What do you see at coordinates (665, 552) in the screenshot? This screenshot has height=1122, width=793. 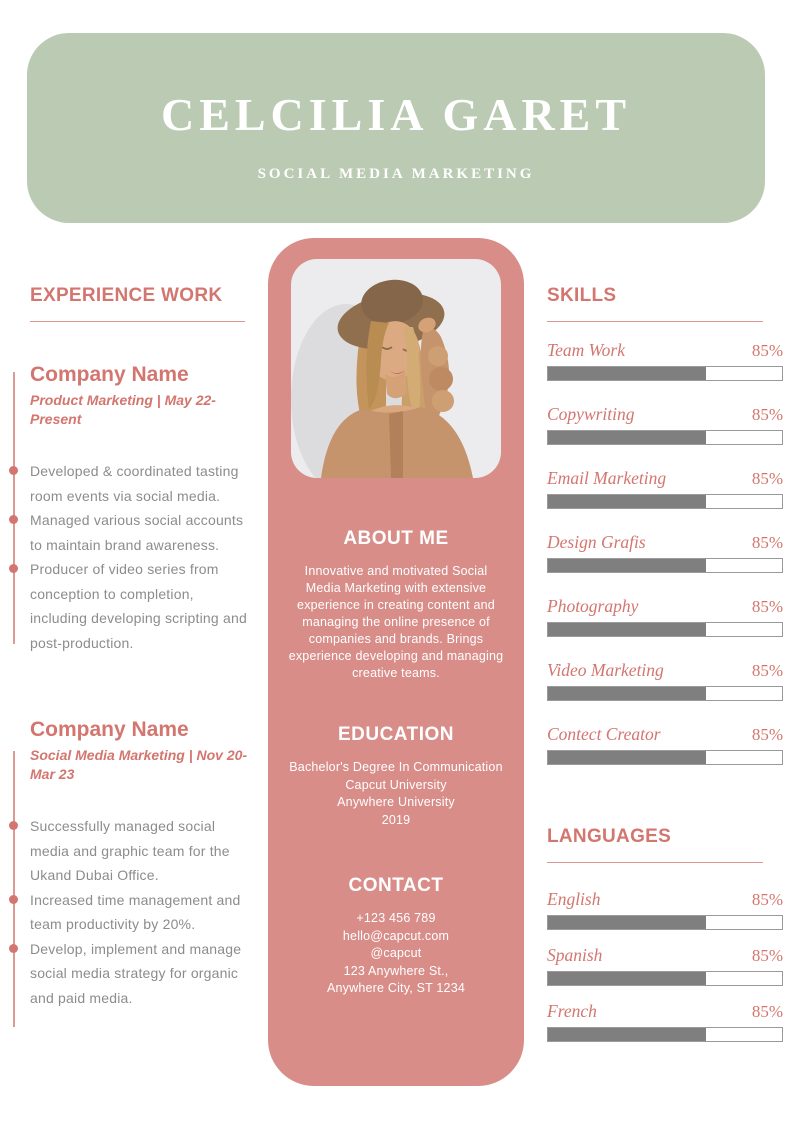 I see `skill-row: Design Grafis 85%` at bounding box center [665, 552].